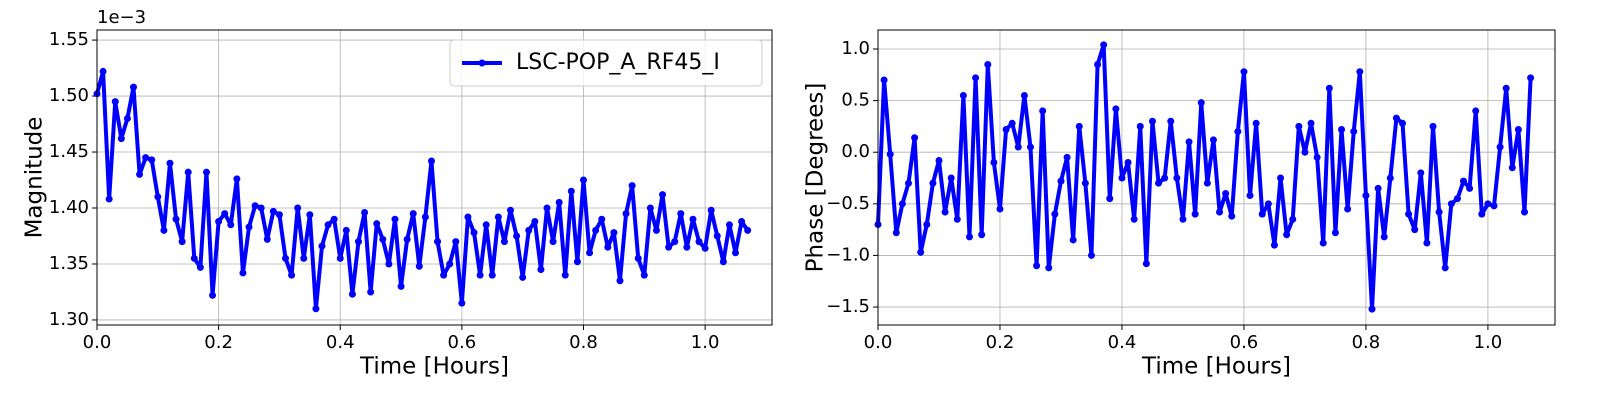 The image size is (1600, 400). I want to click on x-tick-label: 0.4, so click(1122, 342).